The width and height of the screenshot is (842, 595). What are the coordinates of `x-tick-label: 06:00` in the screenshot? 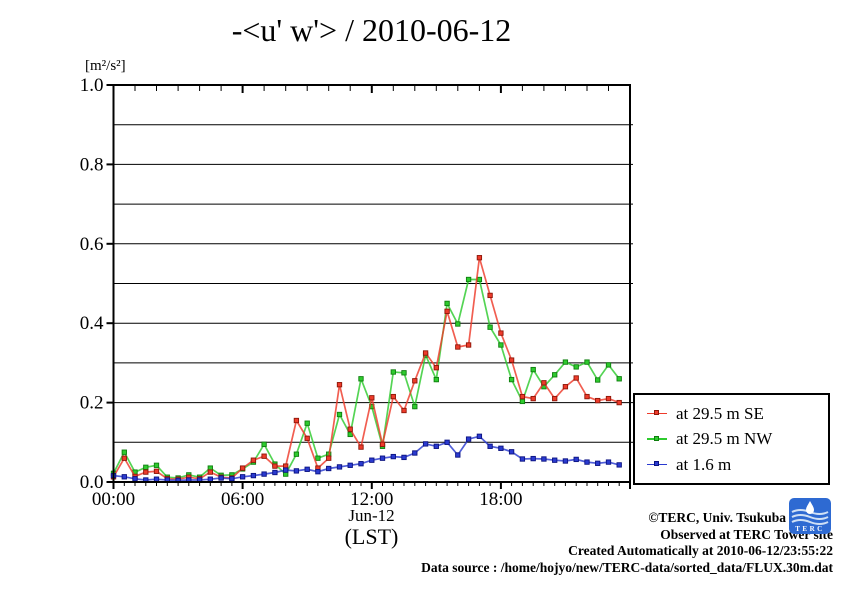 It's located at (242, 499).